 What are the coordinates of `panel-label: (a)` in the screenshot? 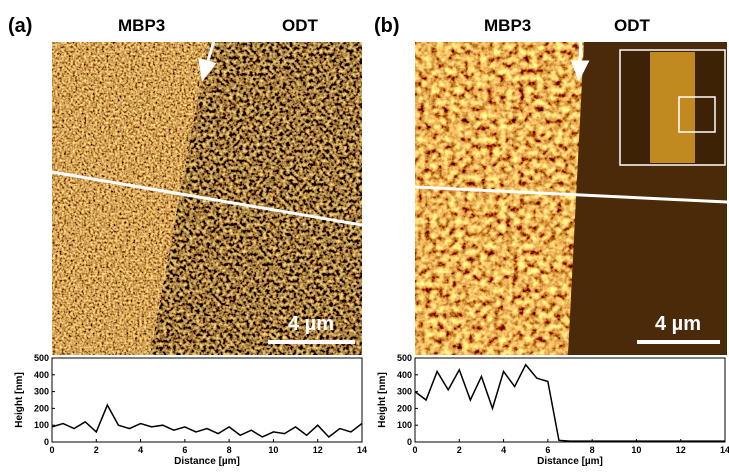 It's located at (20, 26).